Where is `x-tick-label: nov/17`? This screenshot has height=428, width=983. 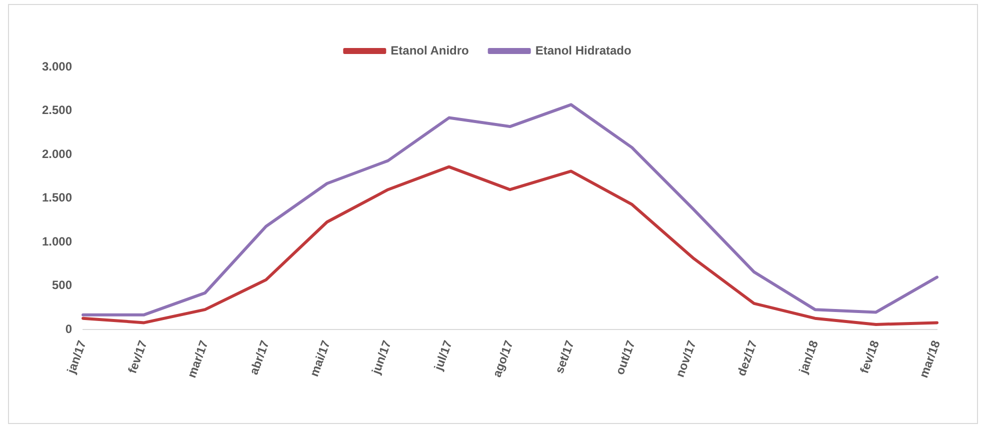
x-tick-label: nov/17 is located at coordinates (686, 359).